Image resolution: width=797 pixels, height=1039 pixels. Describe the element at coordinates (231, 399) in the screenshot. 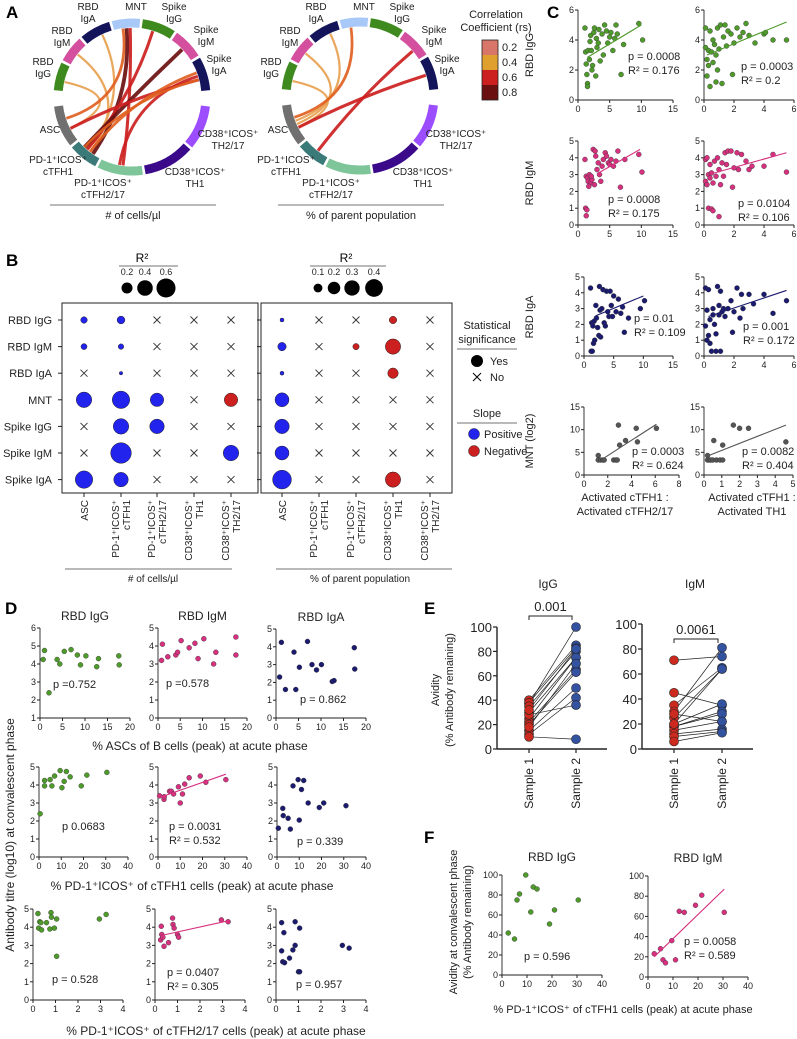

I see `negative-dot` at that location.